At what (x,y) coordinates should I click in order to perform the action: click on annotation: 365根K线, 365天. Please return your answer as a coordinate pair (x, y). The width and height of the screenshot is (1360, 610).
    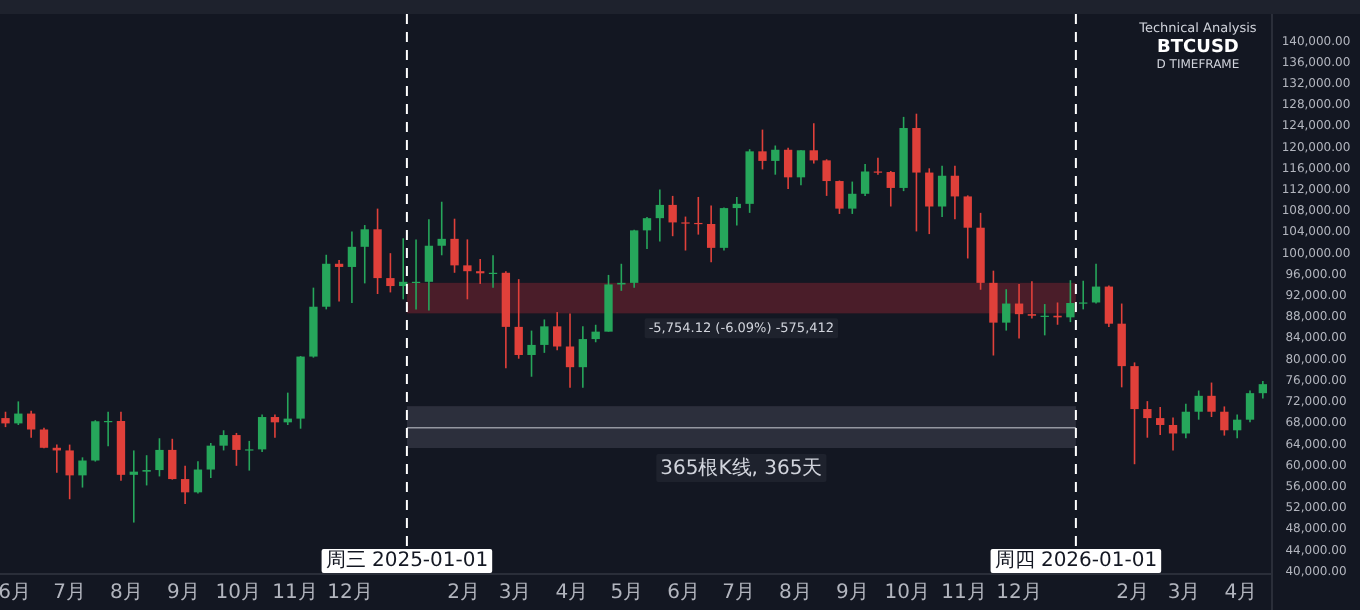
    Looking at the image, I should click on (741, 468).